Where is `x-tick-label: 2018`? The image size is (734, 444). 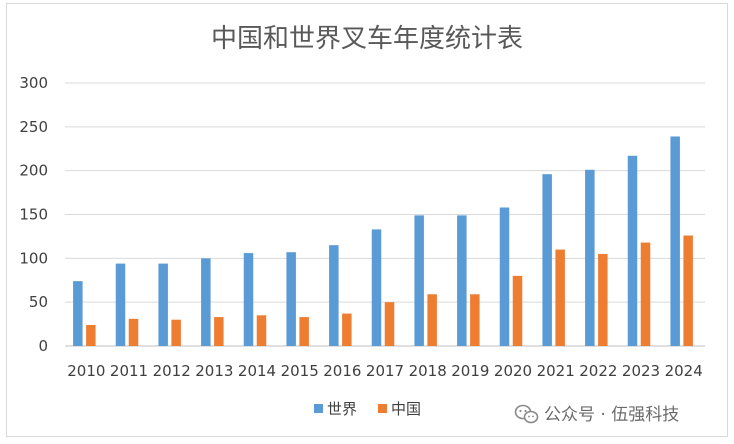 x-tick-label: 2018 is located at coordinates (428, 371).